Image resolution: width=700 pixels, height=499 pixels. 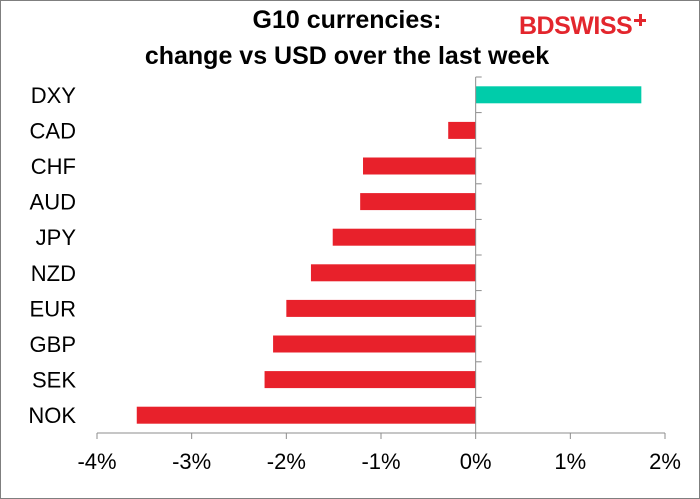 I want to click on x-tick-label: 2%, so click(x=665, y=461).